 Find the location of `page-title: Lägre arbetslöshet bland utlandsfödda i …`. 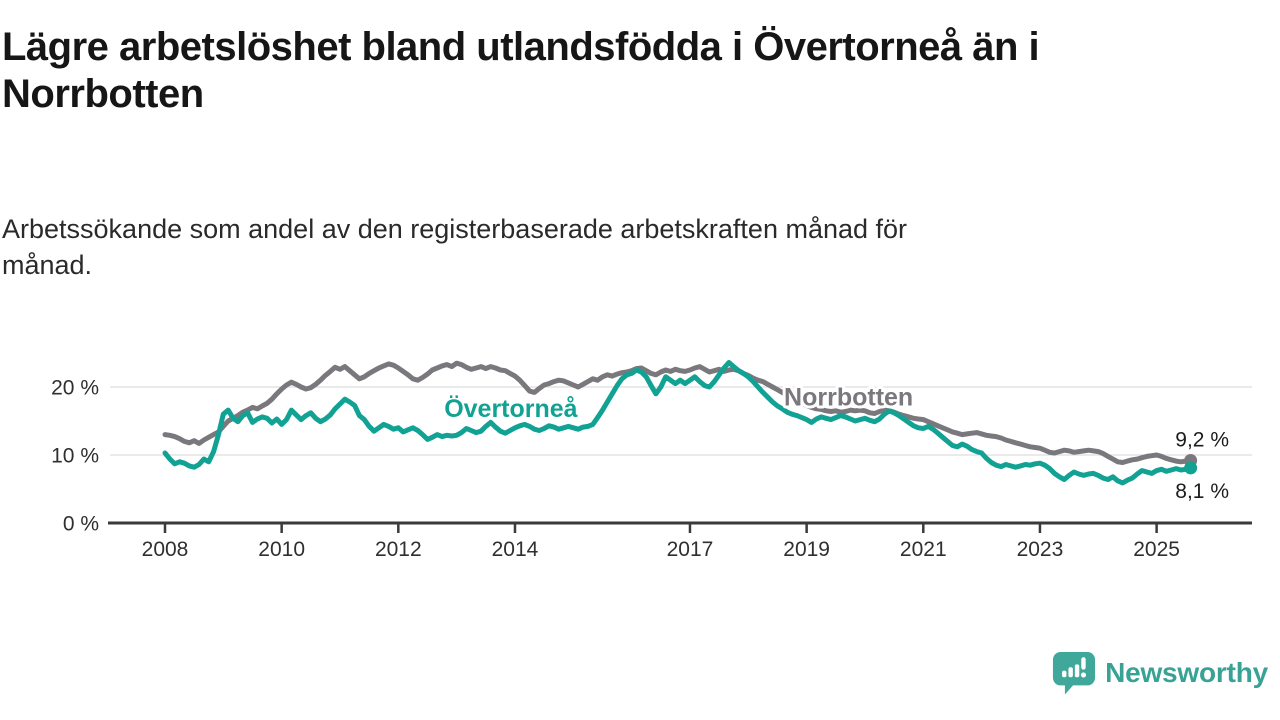

page-title: Lägre arbetslöshet bland utlandsfödda i … is located at coordinates (521, 71).